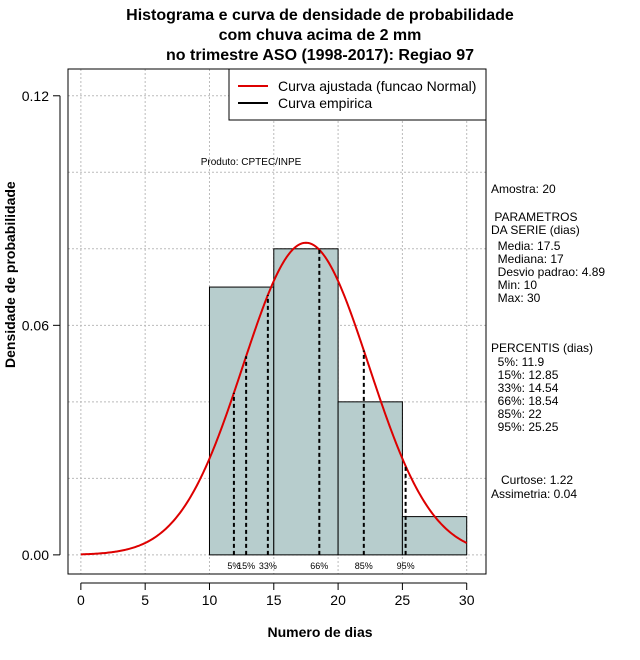  I want to click on x-tick-label: 20, so click(338, 600).